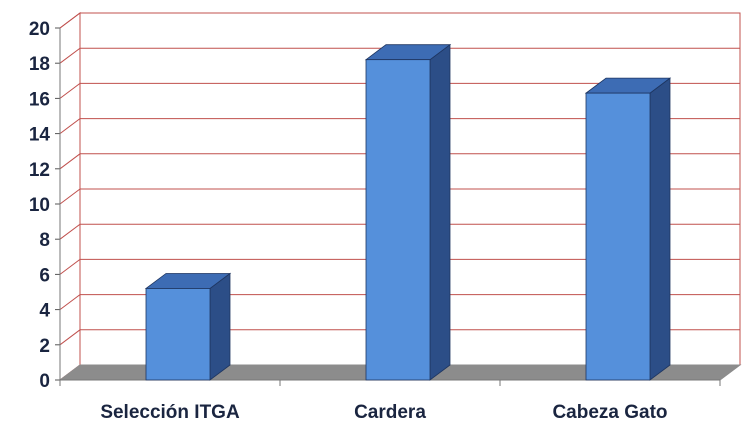 The height and width of the screenshot is (427, 744). What do you see at coordinates (39, 29) in the screenshot?
I see `y-tick-label: 20` at bounding box center [39, 29].